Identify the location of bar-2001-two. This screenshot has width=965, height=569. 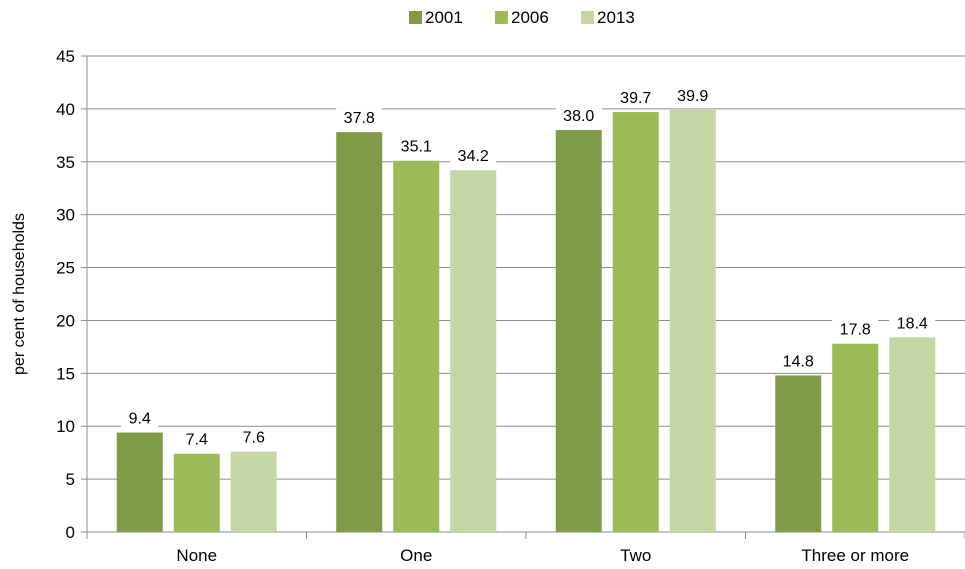
(578, 331).